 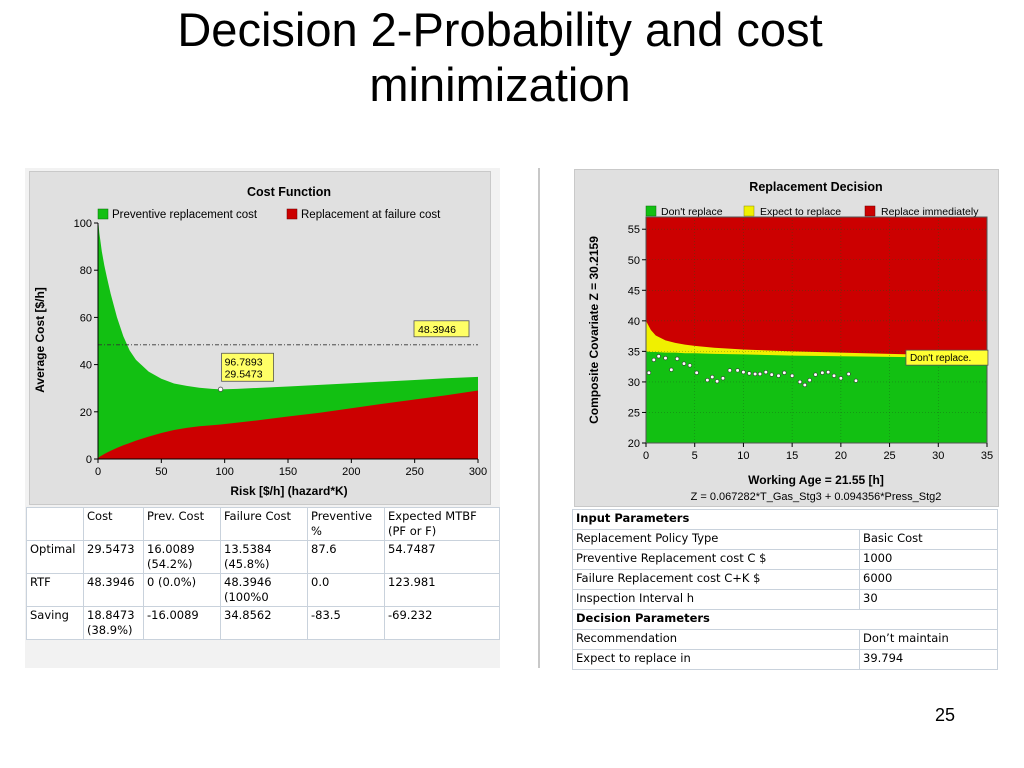 What do you see at coordinates (695, 456) in the screenshot?
I see `x-tick-label: 5` at bounding box center [695, 456].